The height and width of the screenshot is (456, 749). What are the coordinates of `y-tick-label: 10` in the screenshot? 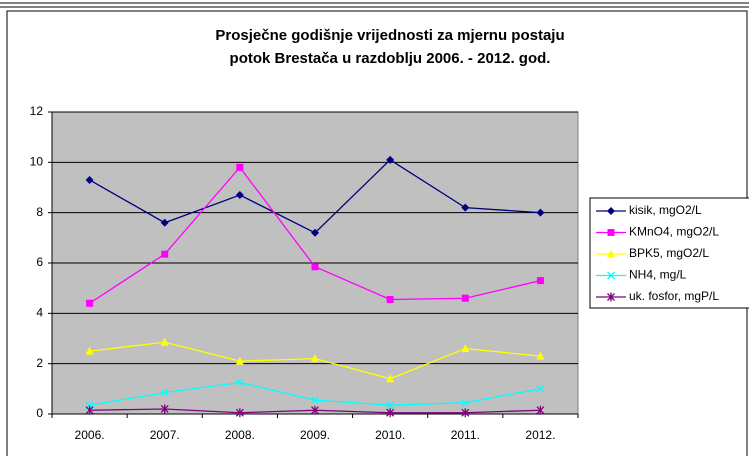 It's located at (37, 162).